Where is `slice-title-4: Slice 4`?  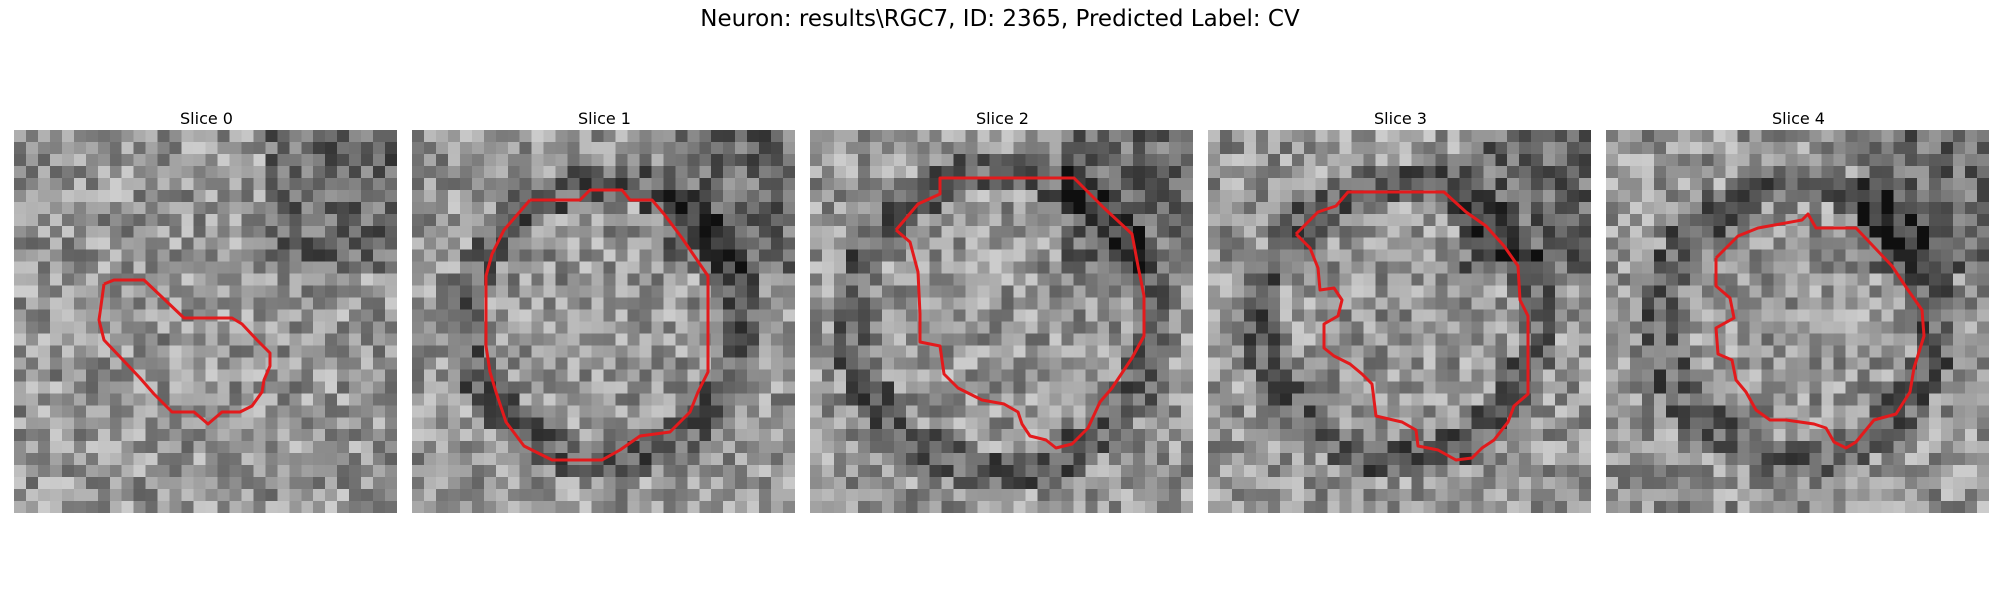
slice-title-4: Slice 4 is located at coordinates (1798, 118).